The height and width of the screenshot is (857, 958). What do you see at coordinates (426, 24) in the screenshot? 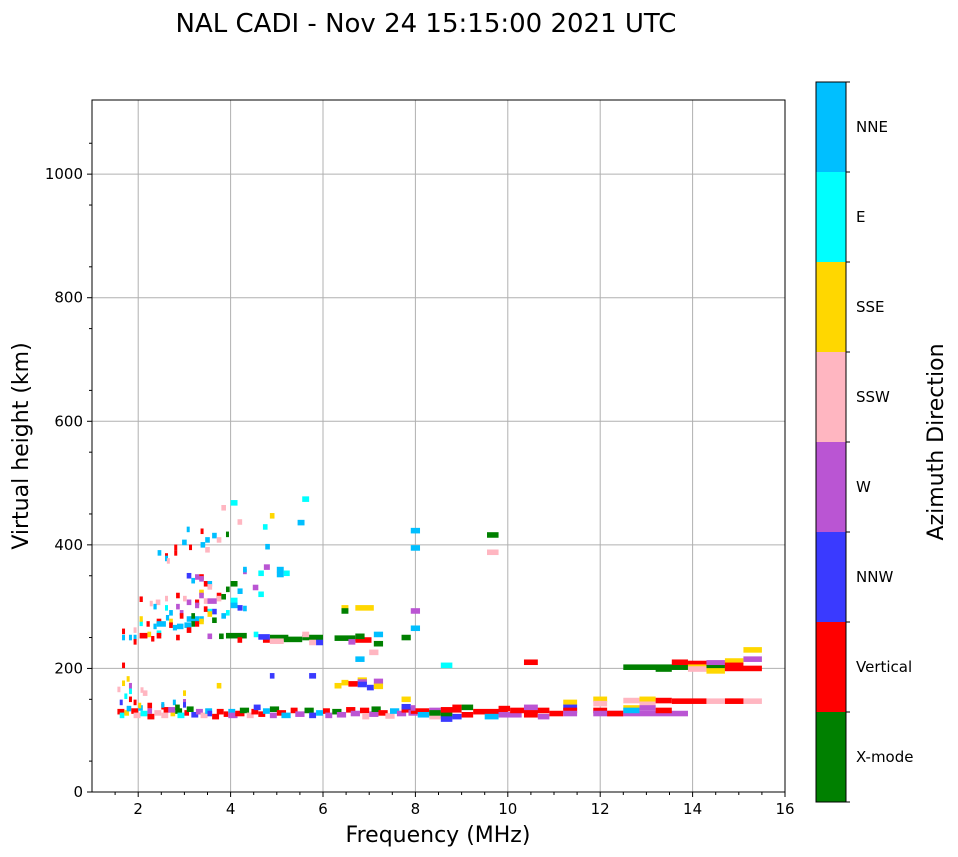
I see `chart-title: NAL CADI - Nov 24 15:15:00 2021 UTC` at bounding box center [426, 24].